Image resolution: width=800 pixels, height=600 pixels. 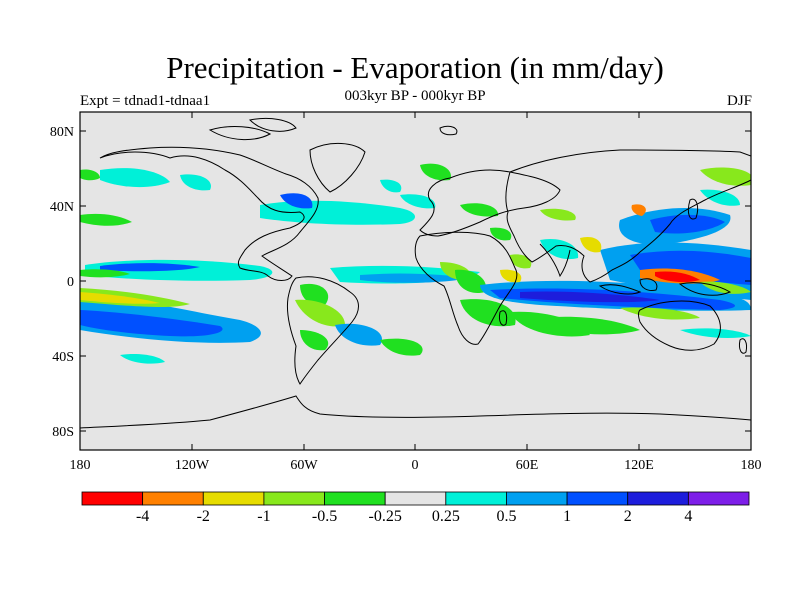 I want to click on map-subtitle: 003kyr BP - 000kyr BP, so click(x=415, y=96).